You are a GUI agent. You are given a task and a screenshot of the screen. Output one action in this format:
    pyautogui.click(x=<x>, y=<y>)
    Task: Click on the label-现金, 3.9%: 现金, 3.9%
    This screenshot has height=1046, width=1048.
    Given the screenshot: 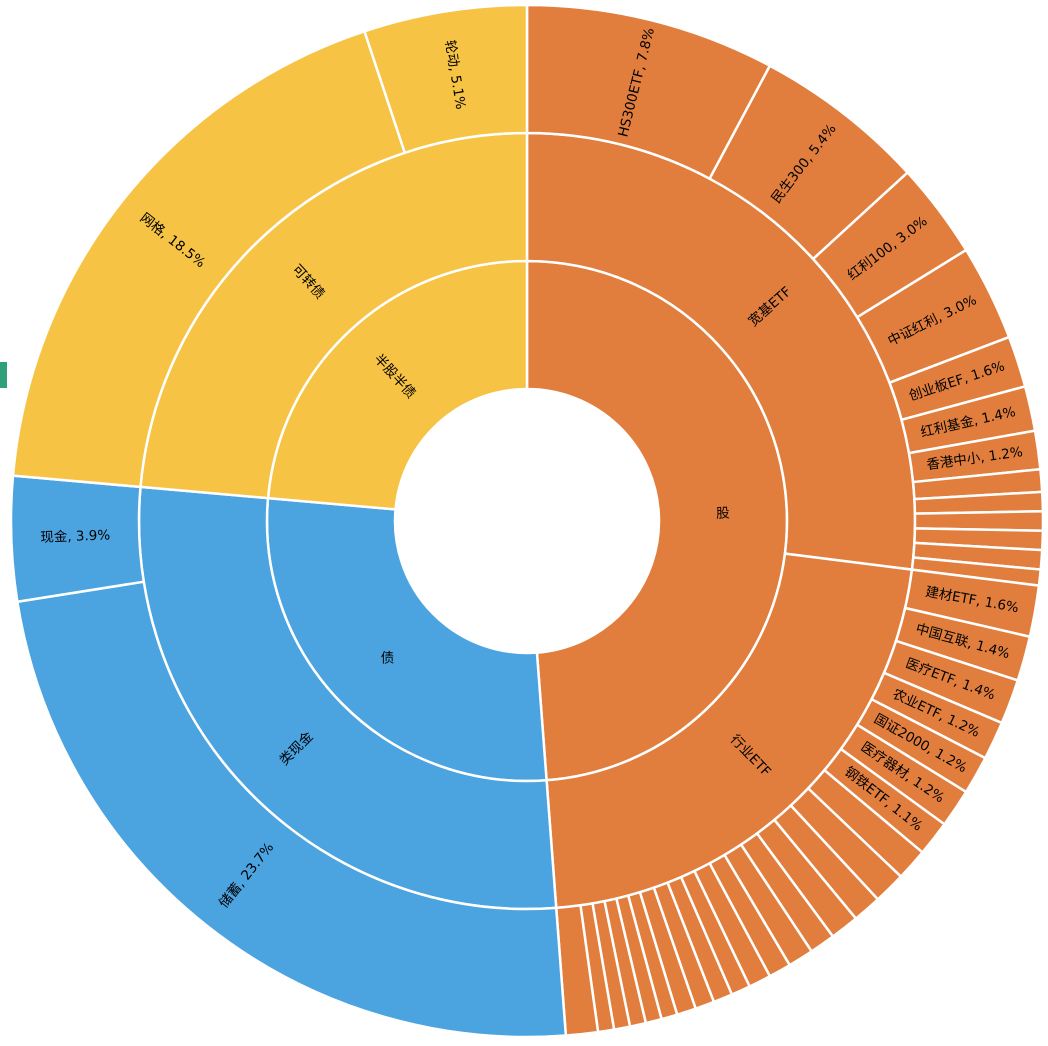 What is the action you would take?
    pyautogui.click(x=75, y=536)
    